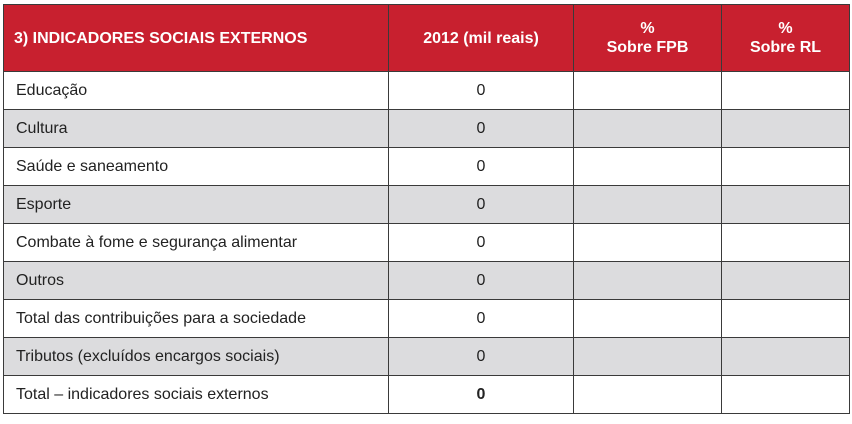 This screenshot has height=424, width=852. Describe the element at coordinates (785, 28) in the screenshot. I see `header-pct-rl-symbol: %` at that location.